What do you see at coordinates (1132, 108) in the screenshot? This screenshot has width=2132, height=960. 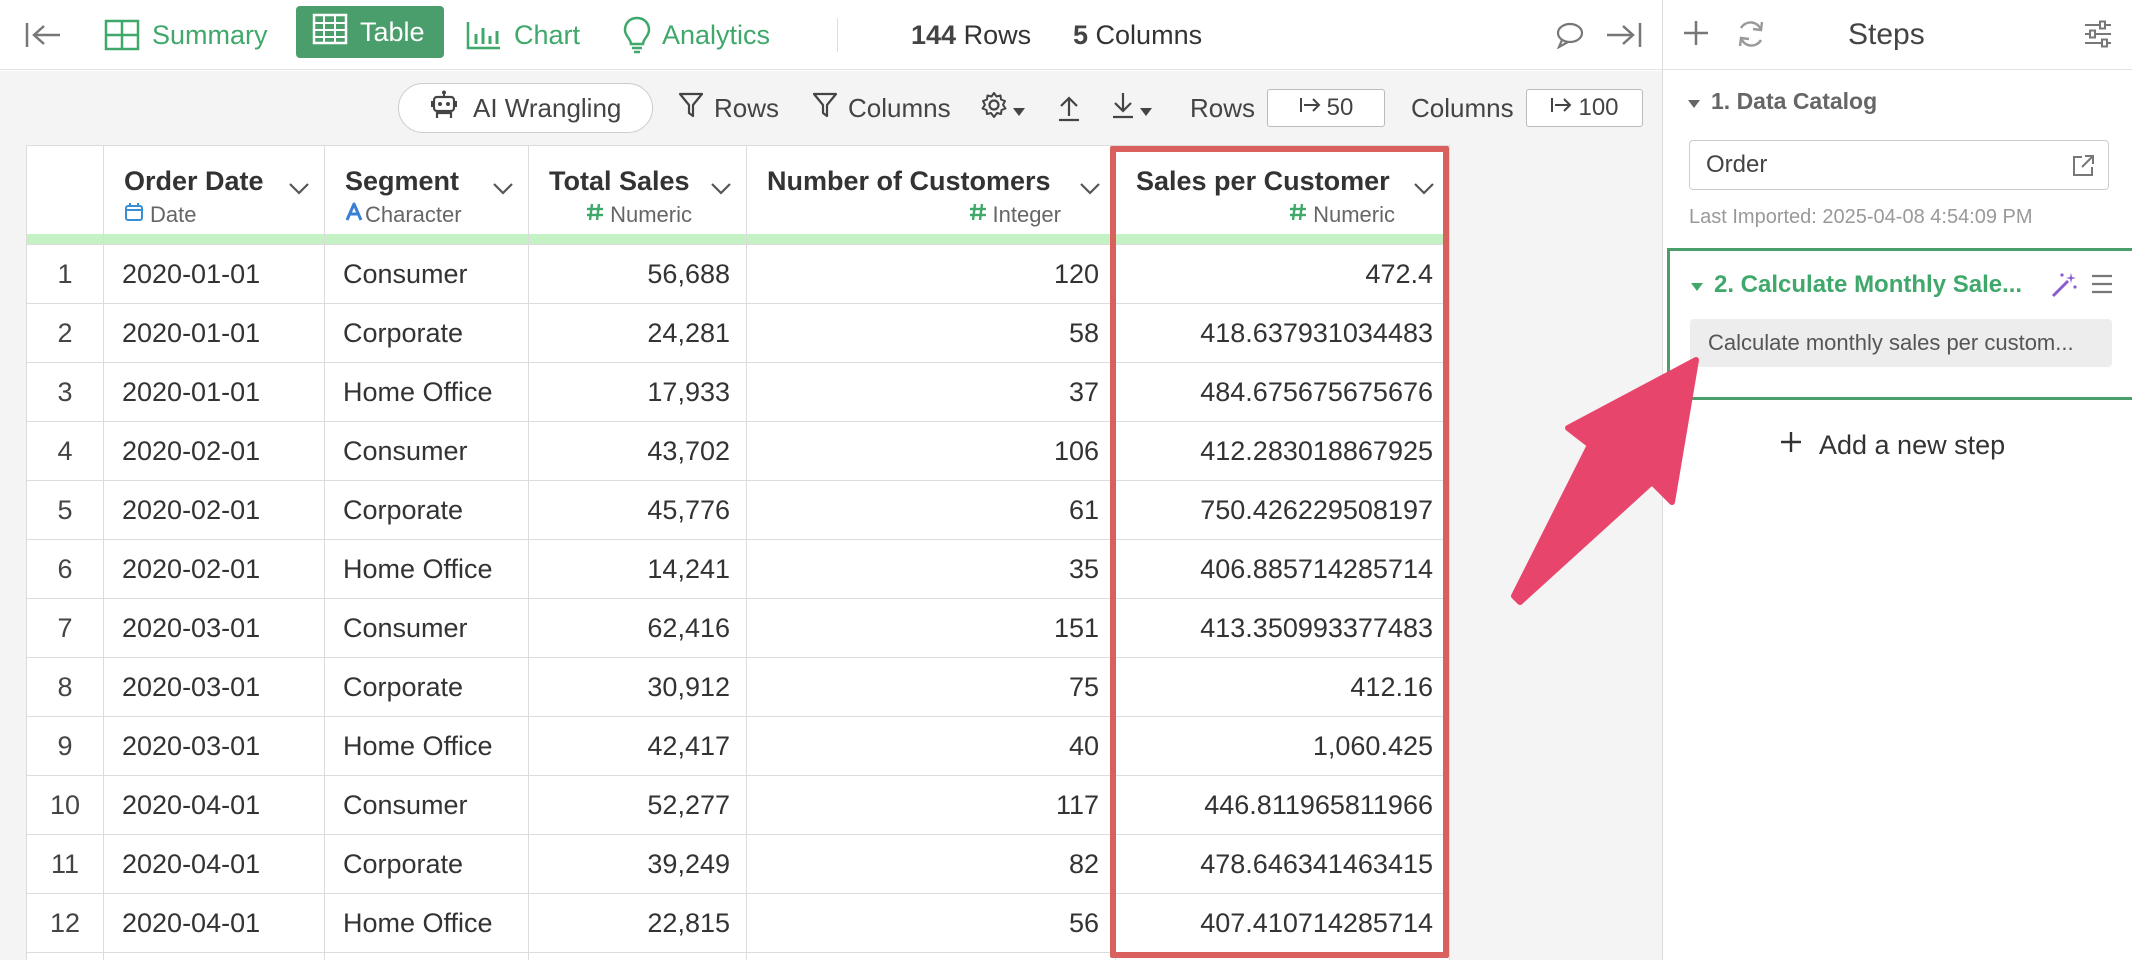 I see `download-dropdown` at bounding box center [1132, 108].